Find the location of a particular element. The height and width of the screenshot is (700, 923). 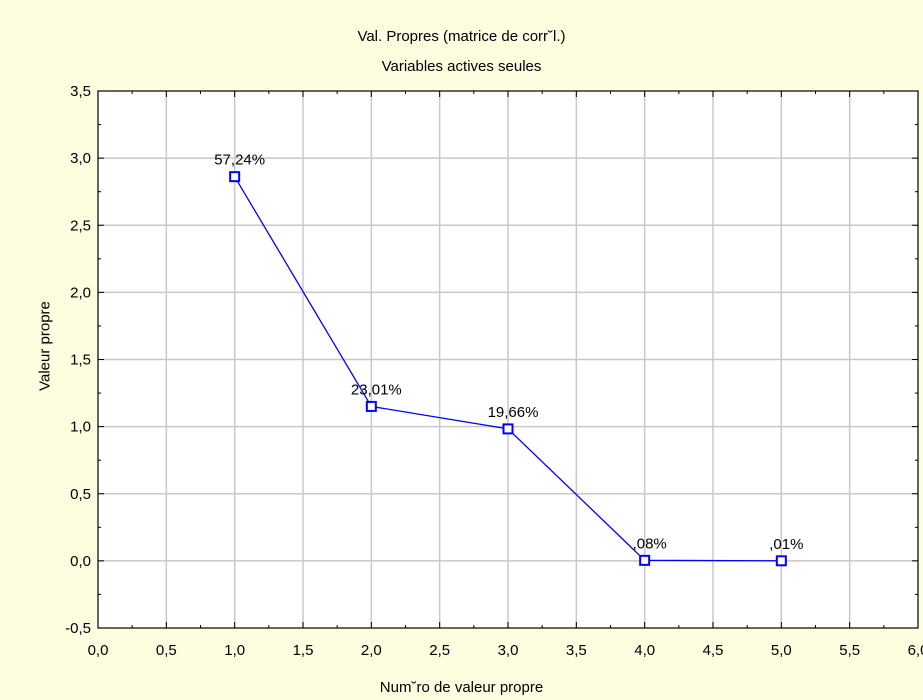

y-tick-label: 1,0 is located at coordinates (80, 427).